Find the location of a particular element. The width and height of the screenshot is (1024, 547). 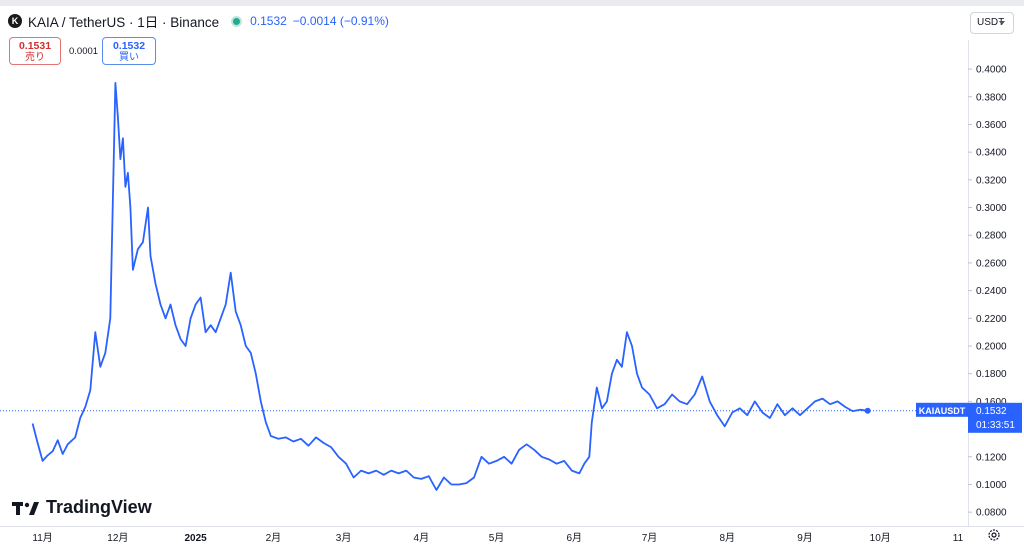

x-tick-label: 8月 is located at coordinates (727, 538).